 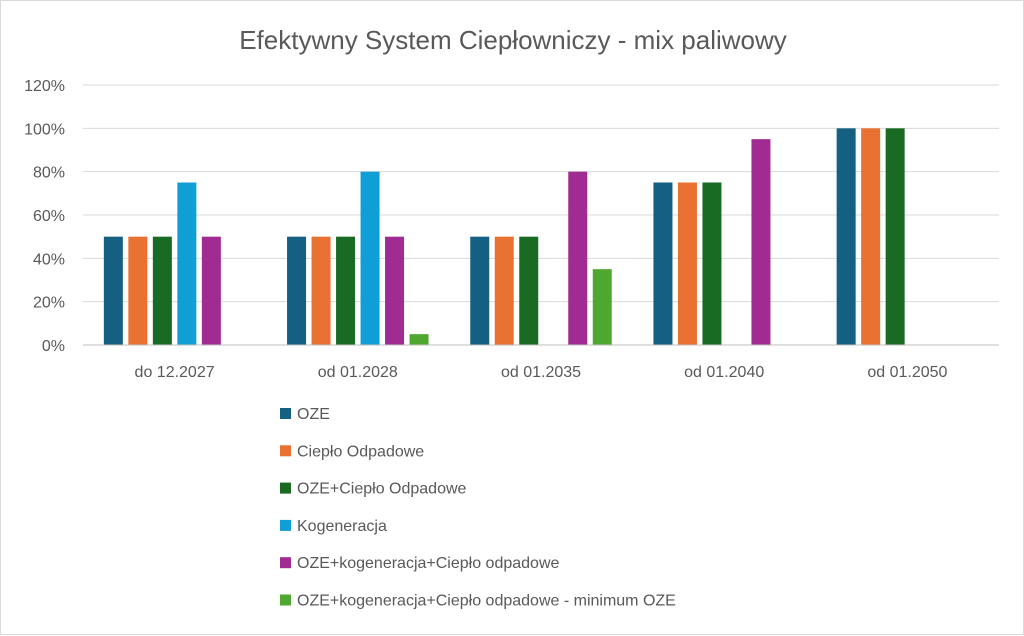 I want to click on legend-item: OZE+kogeneracja+Ciepło odpadowe, so click(x=420, y=563).